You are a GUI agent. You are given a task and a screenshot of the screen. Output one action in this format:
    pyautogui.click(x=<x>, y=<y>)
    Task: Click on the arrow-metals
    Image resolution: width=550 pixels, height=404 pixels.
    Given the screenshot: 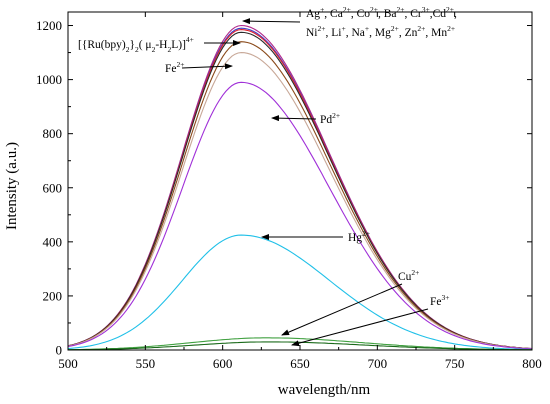 What is the action you would take?
    pyautogui.click(x=271, y=21)
    